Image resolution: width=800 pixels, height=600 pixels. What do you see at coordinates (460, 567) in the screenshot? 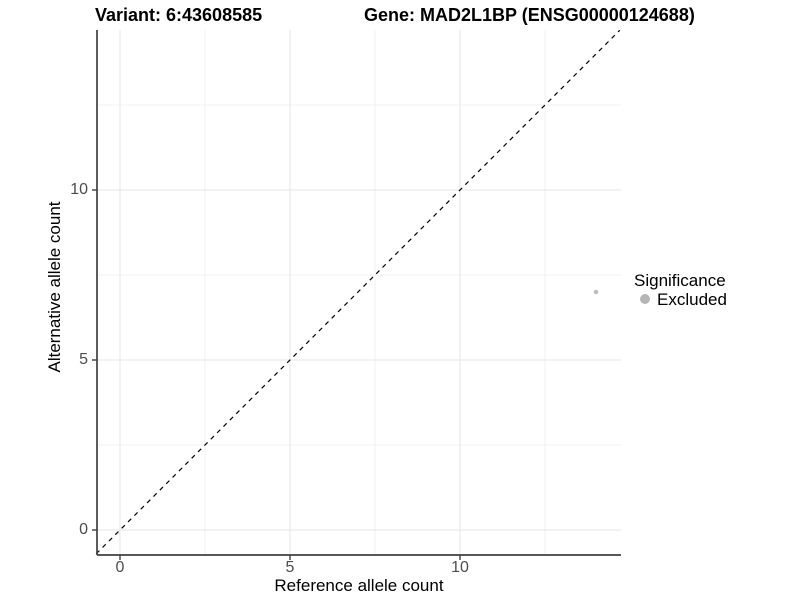
I see `x-tick-label-10: 10` at bounding box center [460, 567].